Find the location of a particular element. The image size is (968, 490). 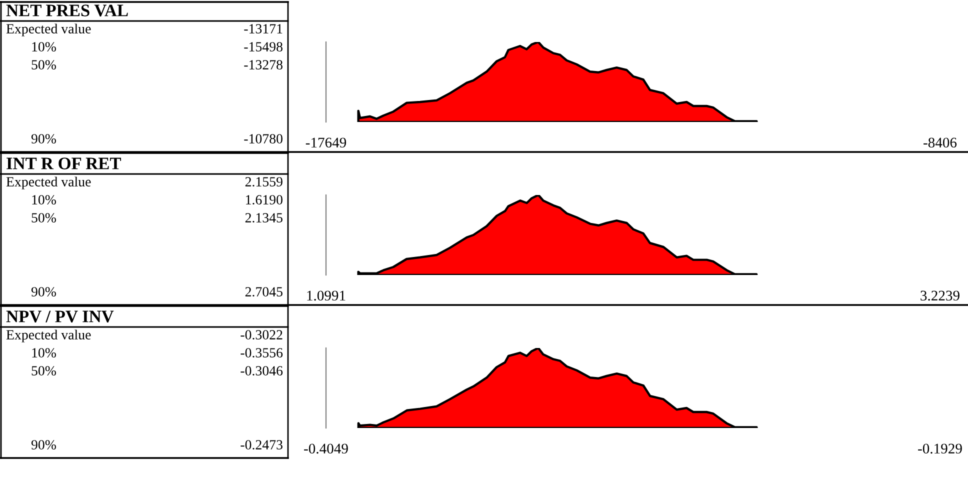

x-tick-label: -8406 is located at coordinates (940, 143).